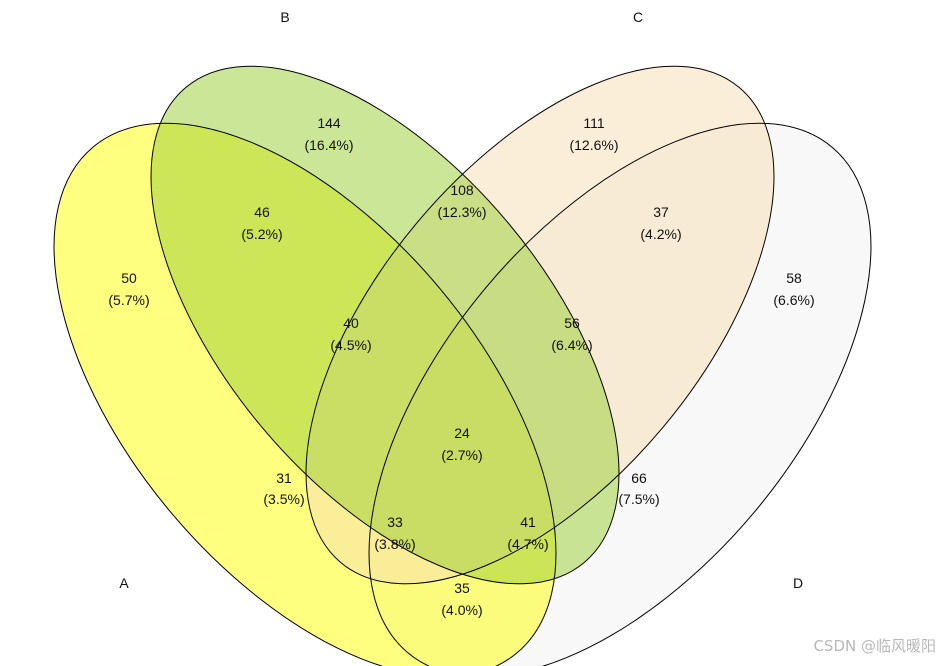 This screenshot has height=666, width=950. Describe the element at coordinates (394, 544) in the screenshot. I see `region-acd-pct: (3.8%)` at that location.